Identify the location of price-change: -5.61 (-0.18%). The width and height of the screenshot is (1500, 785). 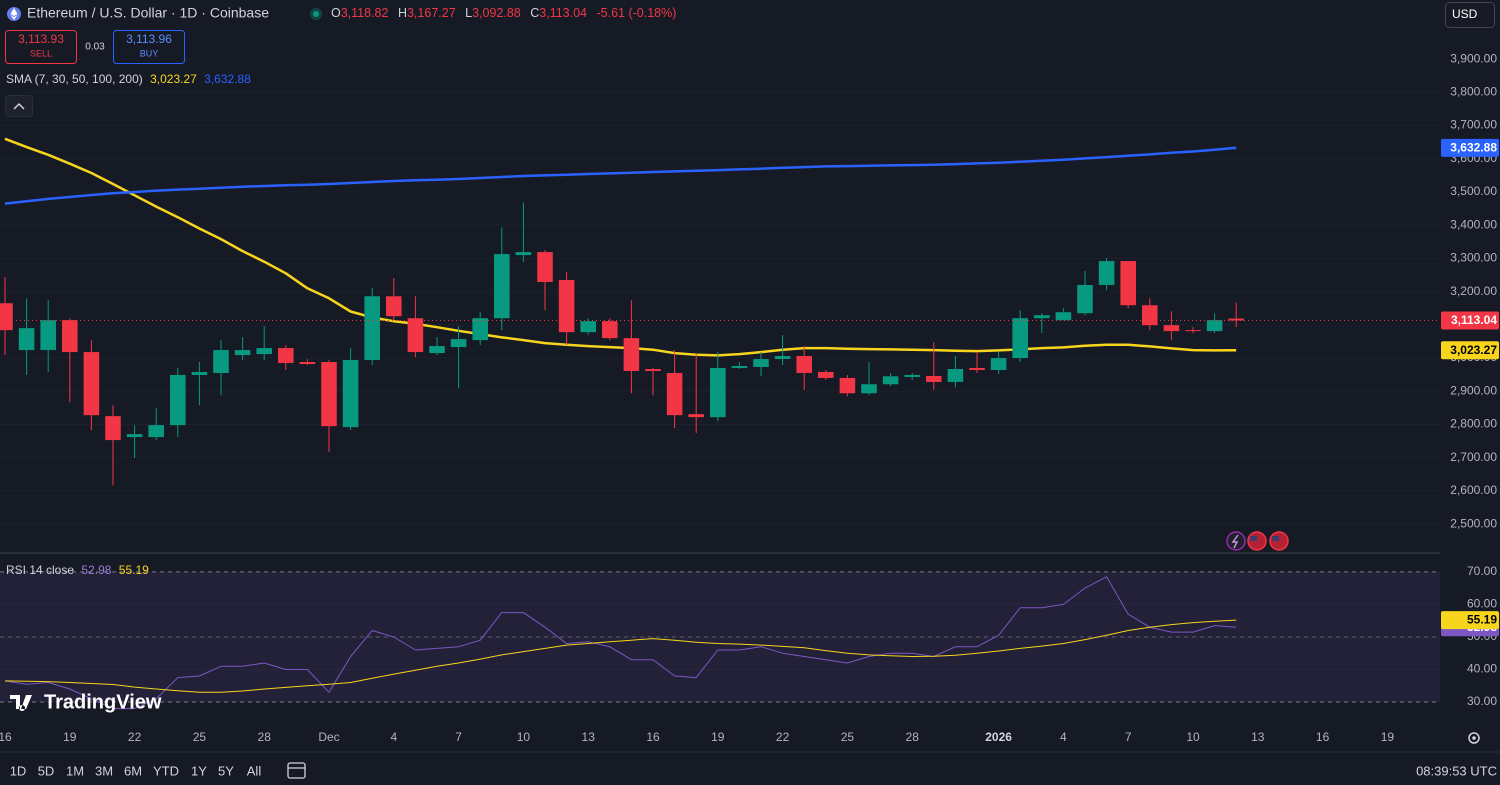
(637, 13).